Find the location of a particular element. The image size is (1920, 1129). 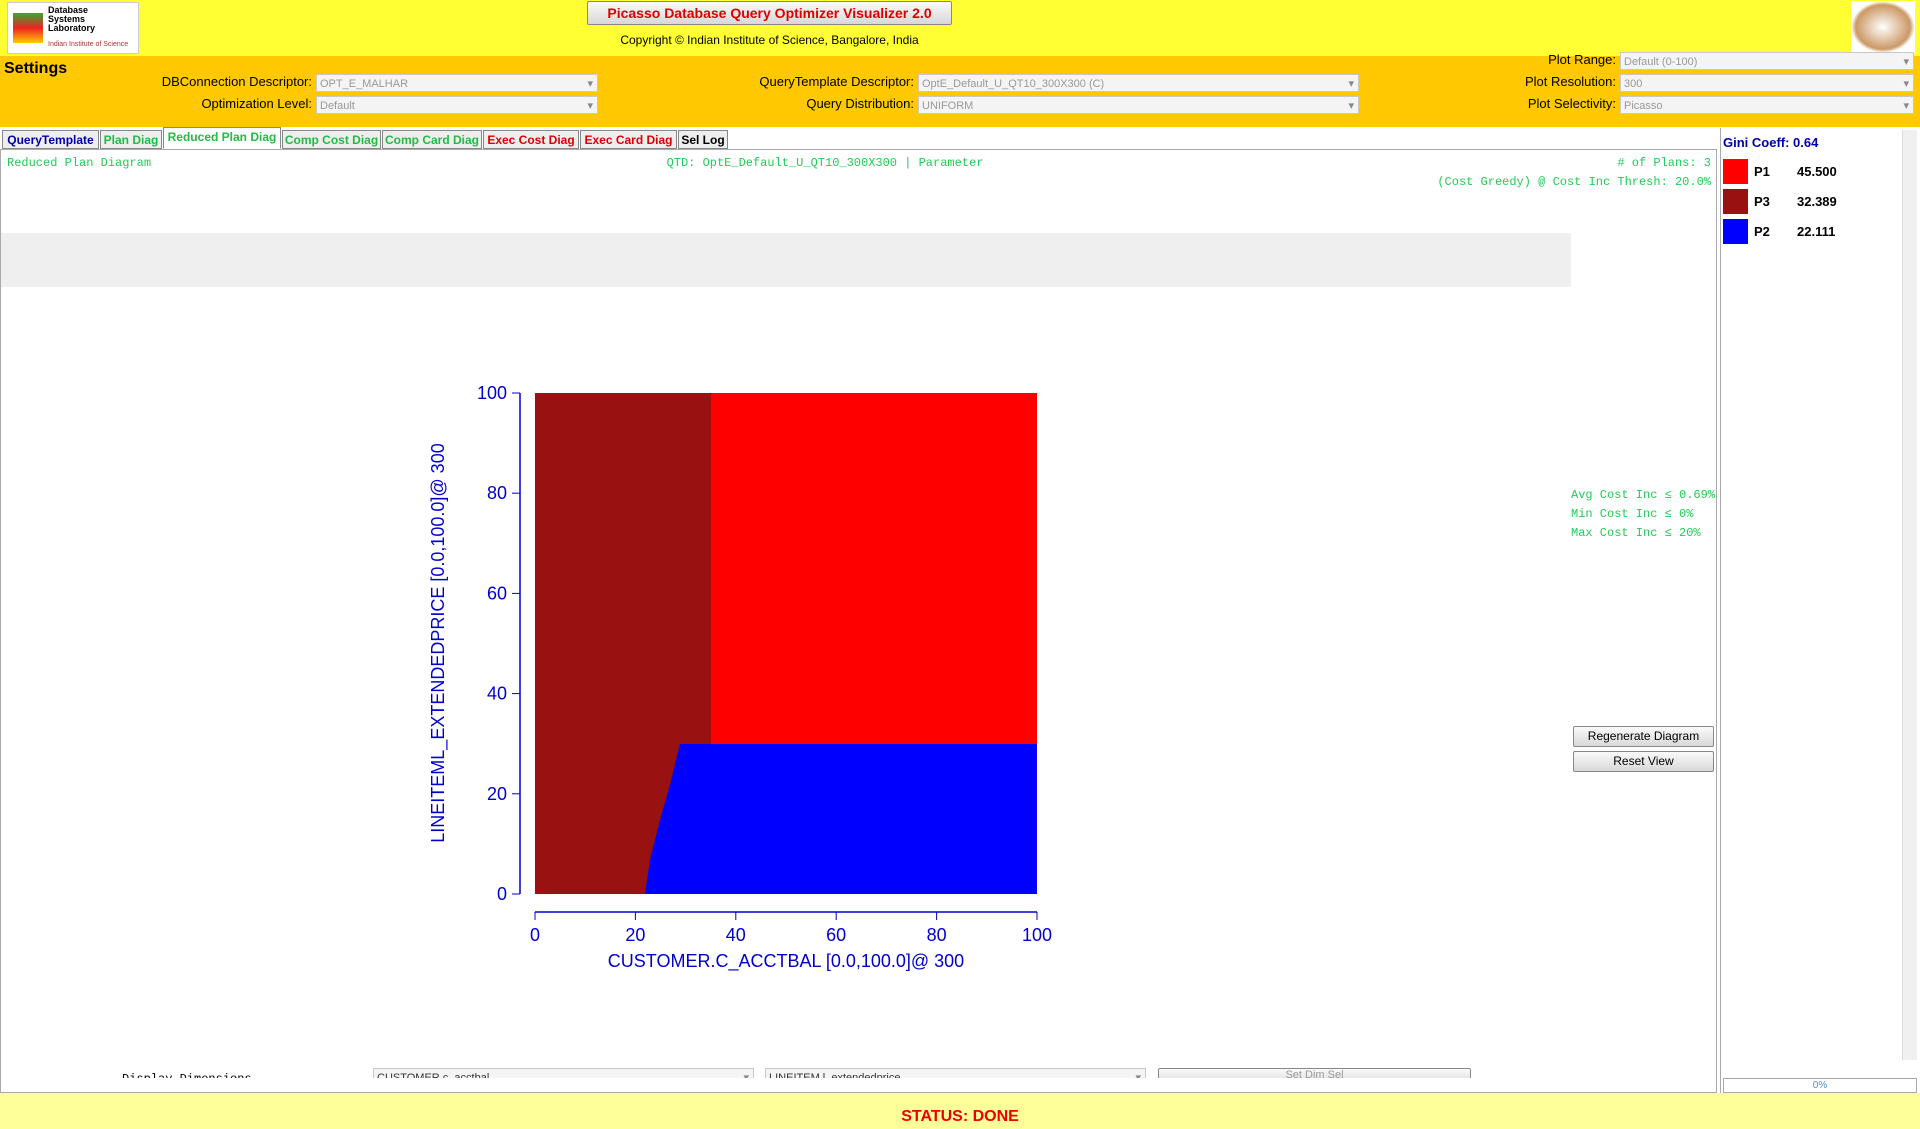

tab: QueryTemplate is located at coordinates (50, 139).